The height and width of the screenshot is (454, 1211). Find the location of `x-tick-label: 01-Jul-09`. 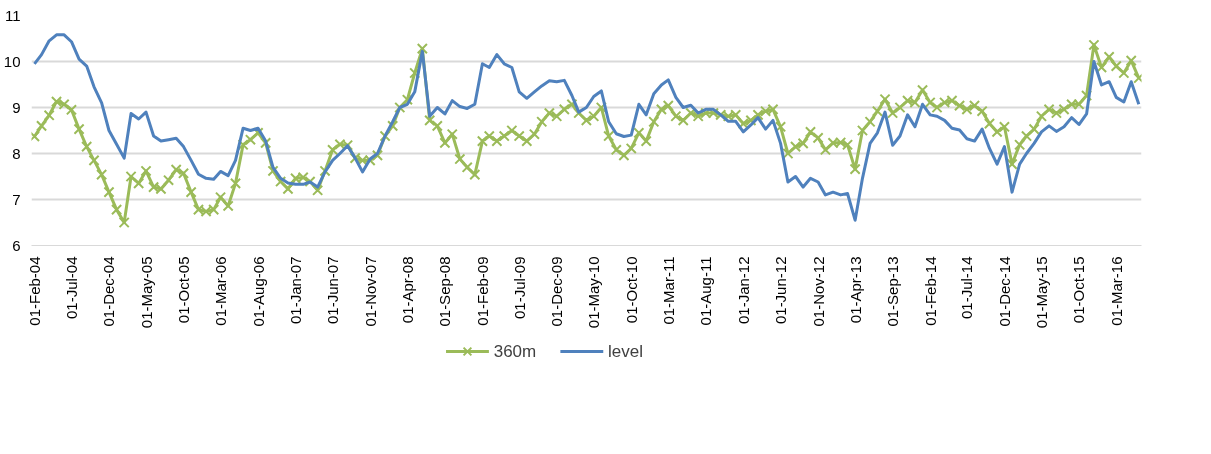

x-tick-label: 01-Jul-09 is located at coordinates (519, 288).